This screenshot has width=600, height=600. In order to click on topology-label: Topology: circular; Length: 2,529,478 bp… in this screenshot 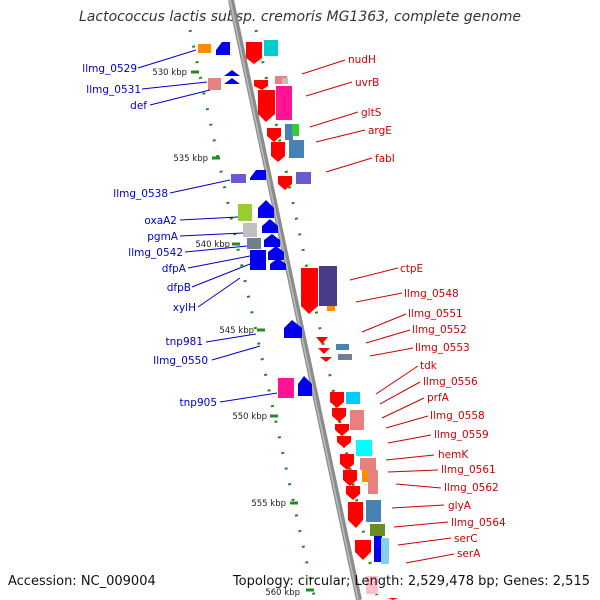, I will do `click(411, 581)`.